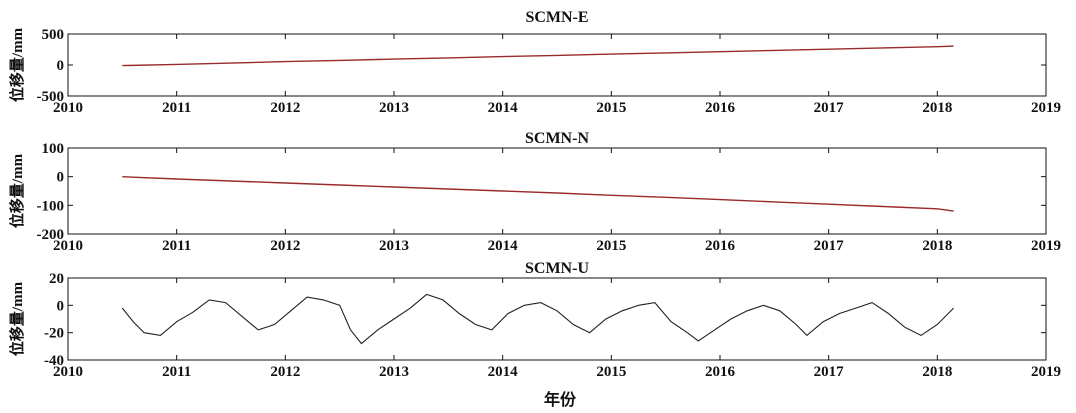  I want to click on y-tick-label: -100, so click(51, 206).